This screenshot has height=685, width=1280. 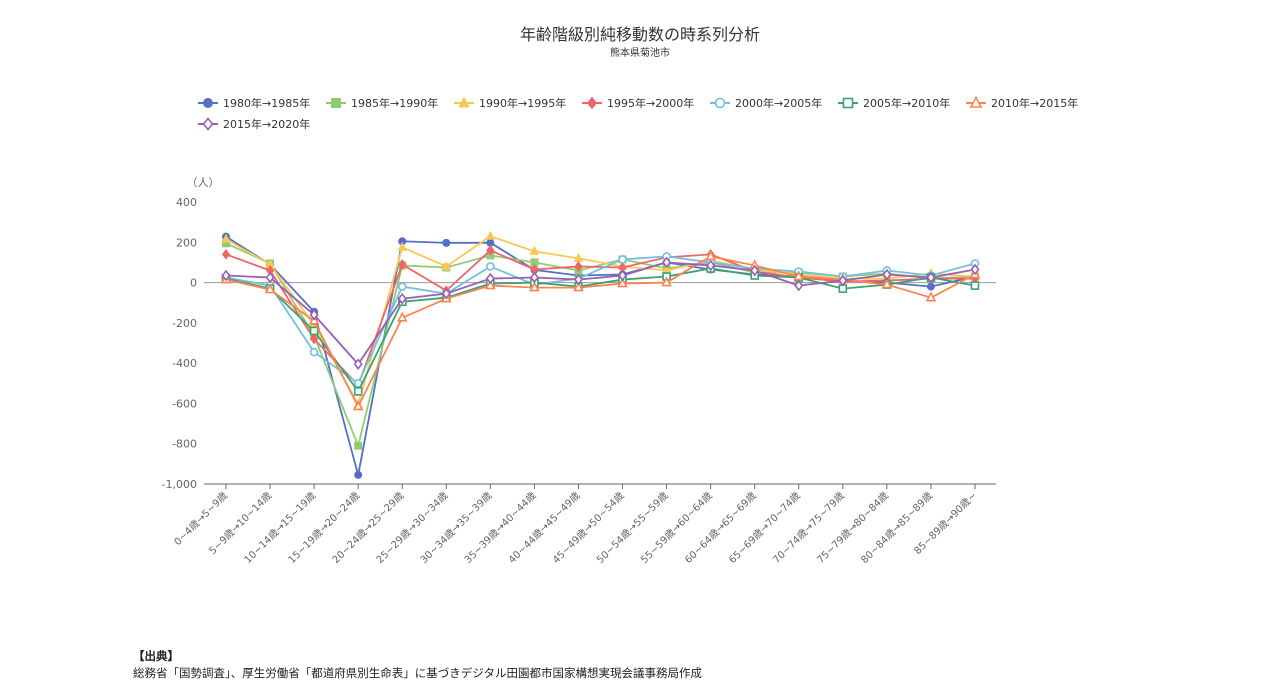 I want to click on x-tick-label: 40~44歳→45~49歳, so click(x=544, y=528).